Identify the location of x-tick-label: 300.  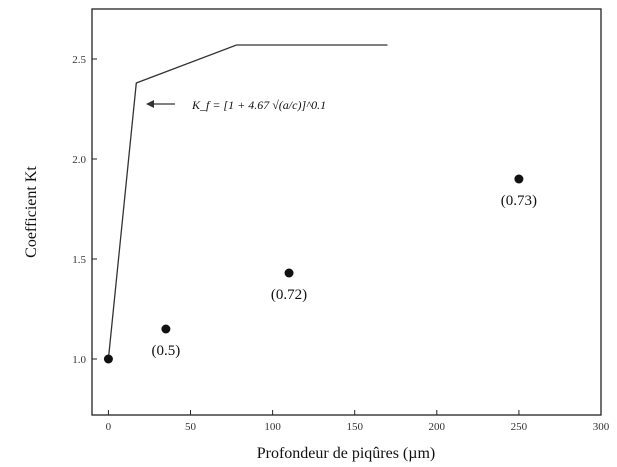
(601, 427).